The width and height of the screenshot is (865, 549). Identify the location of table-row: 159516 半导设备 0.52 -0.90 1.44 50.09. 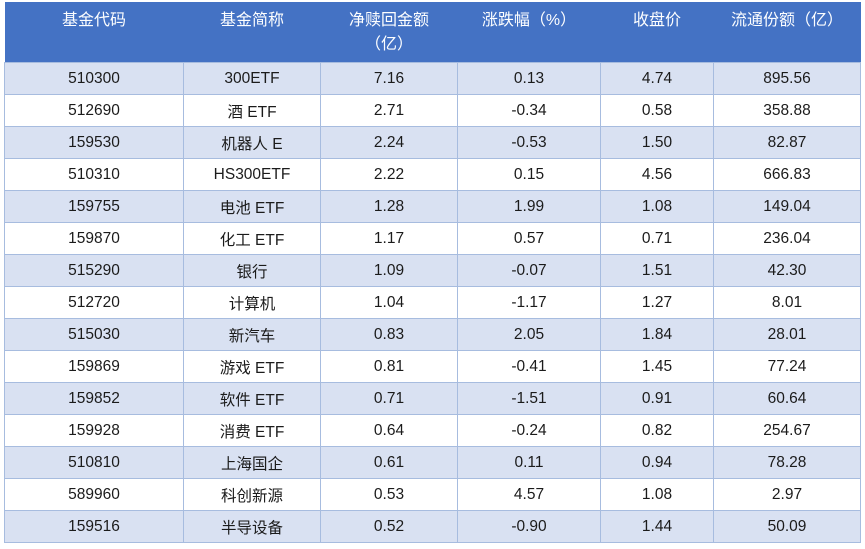
(432, 526).